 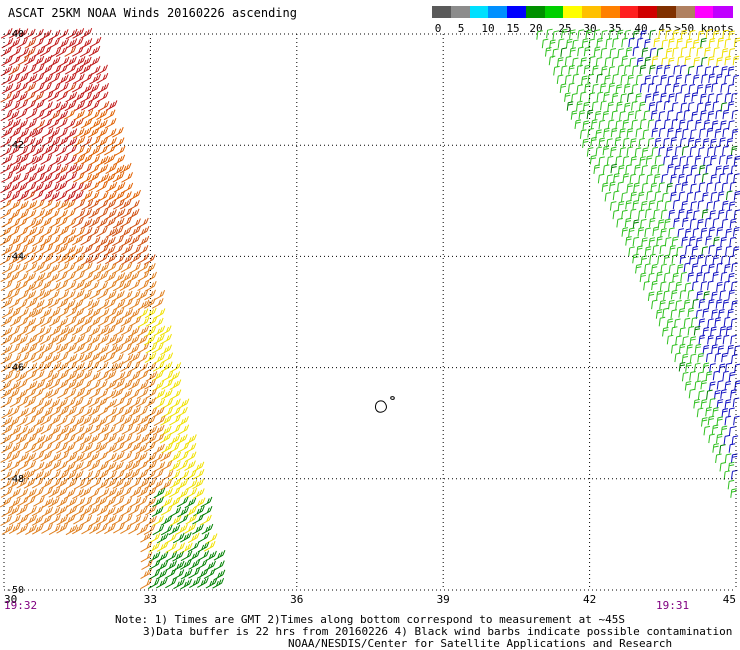 I want to click on legend-swatch, so click(x=554, y=12).